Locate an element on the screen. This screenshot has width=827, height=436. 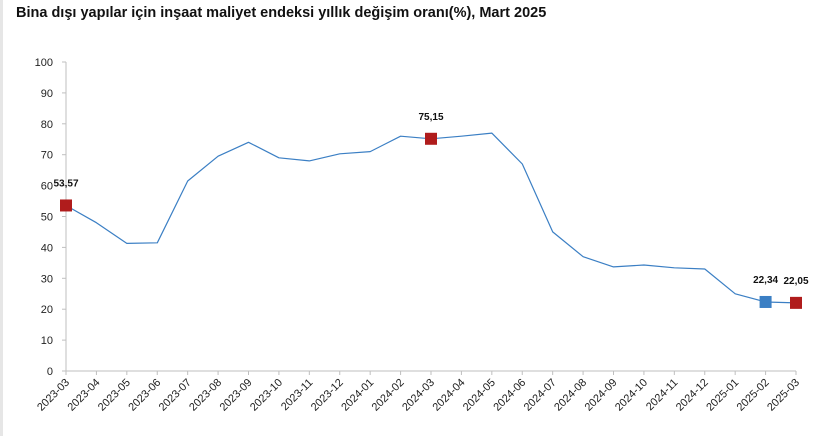
y-tick-label: 80 is located at coordinates (47, 125).